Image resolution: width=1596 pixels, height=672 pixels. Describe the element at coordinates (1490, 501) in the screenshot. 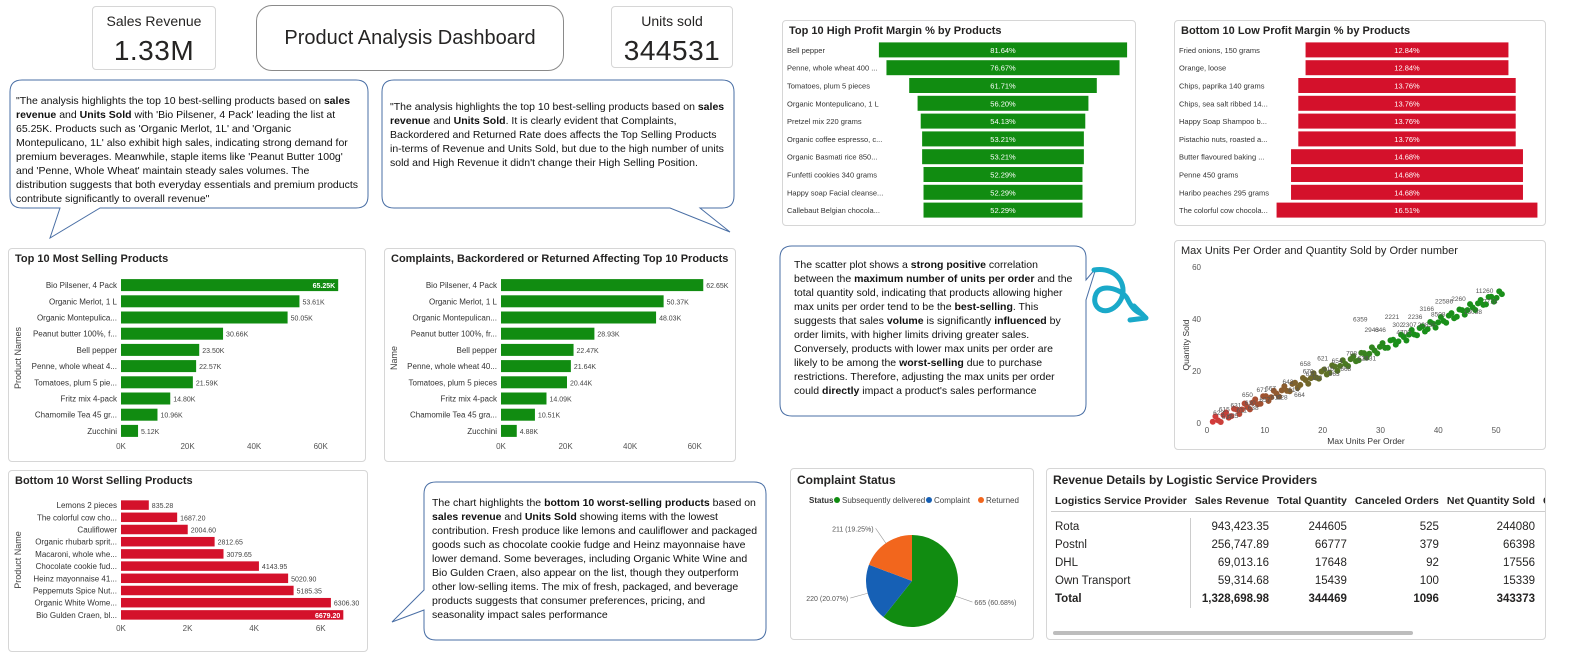

I see `column-header: Net Quantity Sold` at that location.